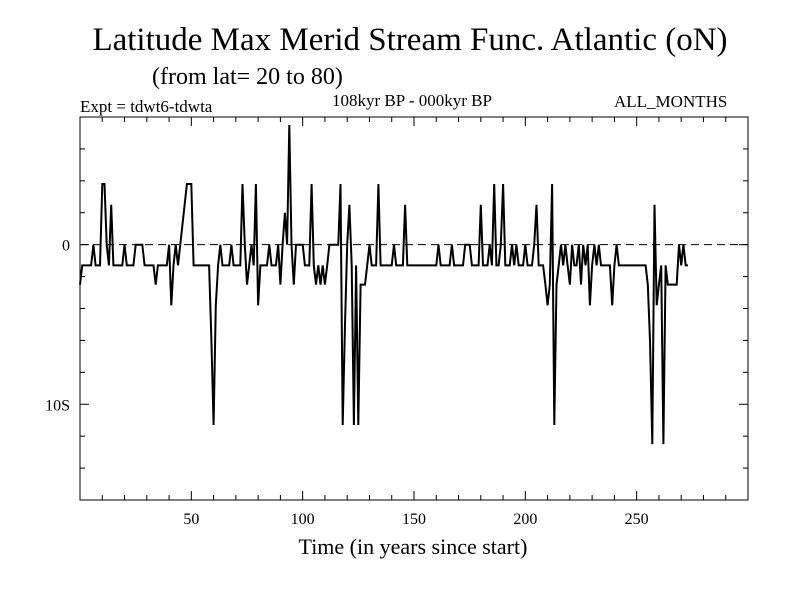  I want to click on y-tick-label: 0, so click(66, 246).